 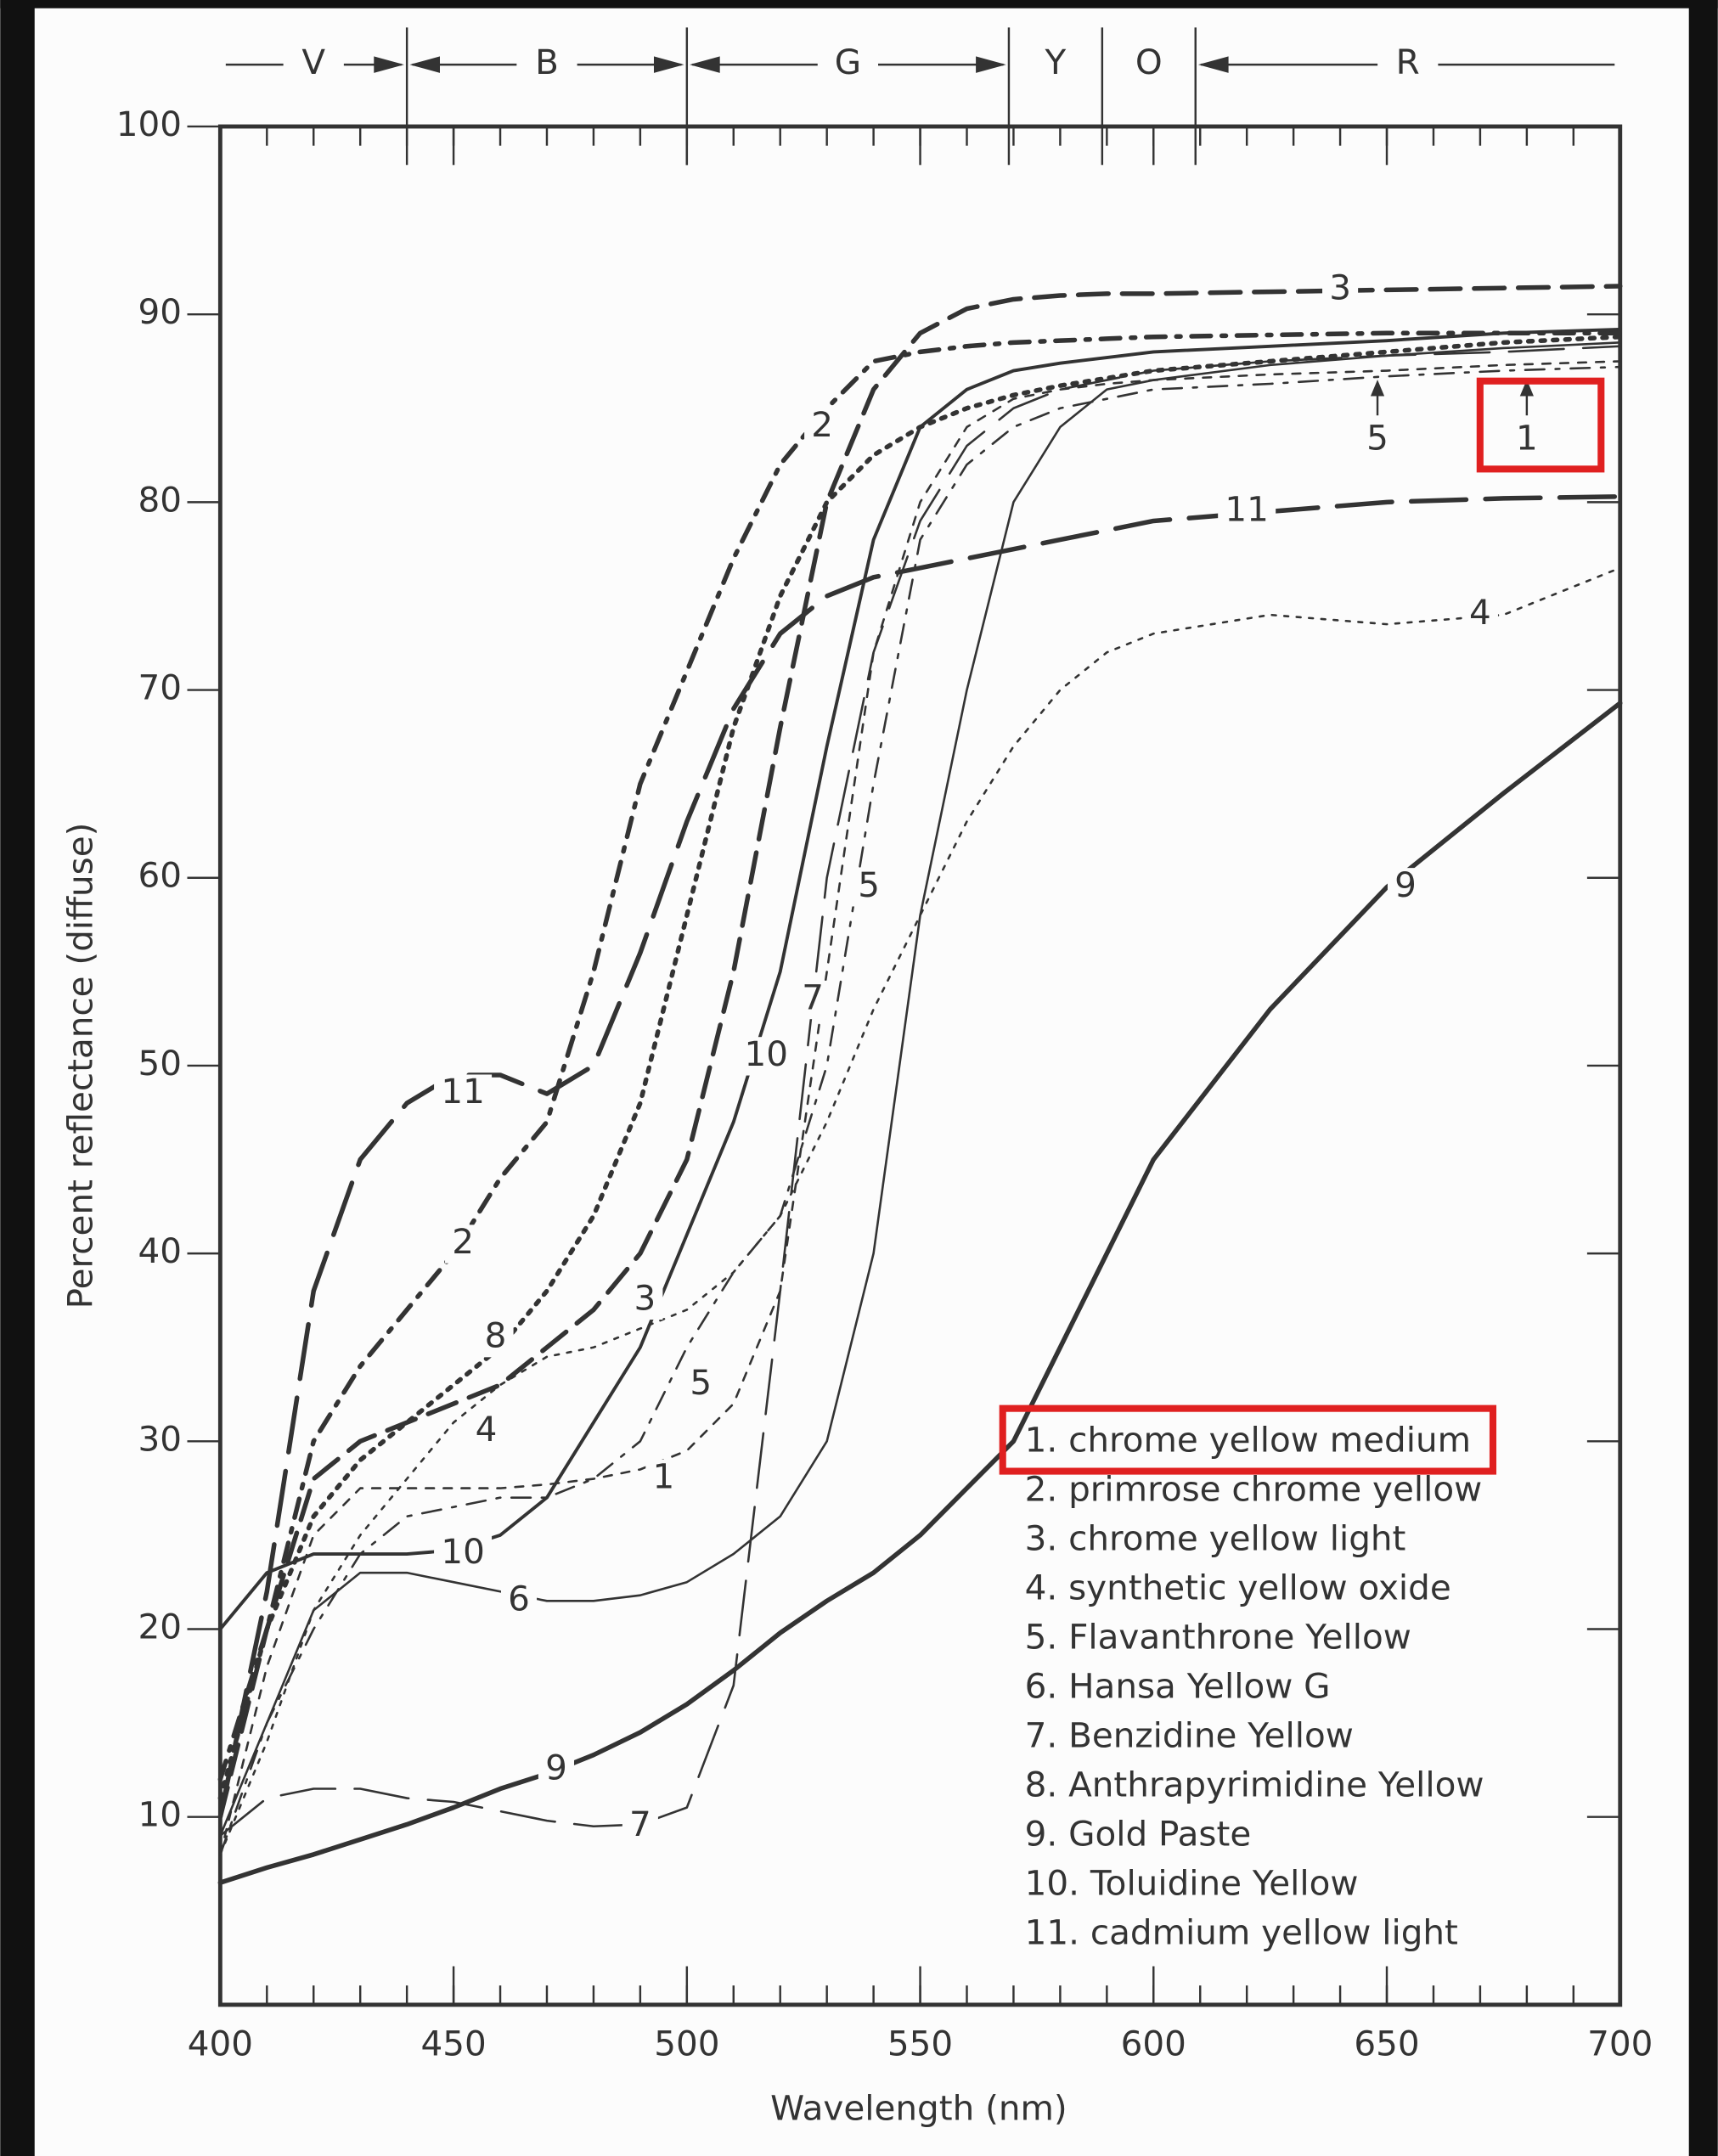 What do you see at coordinates (1138, 1834) in the screenshot?
I see `legend-entry: 9. Gold Paste` at bounding box center [1138, 1834].